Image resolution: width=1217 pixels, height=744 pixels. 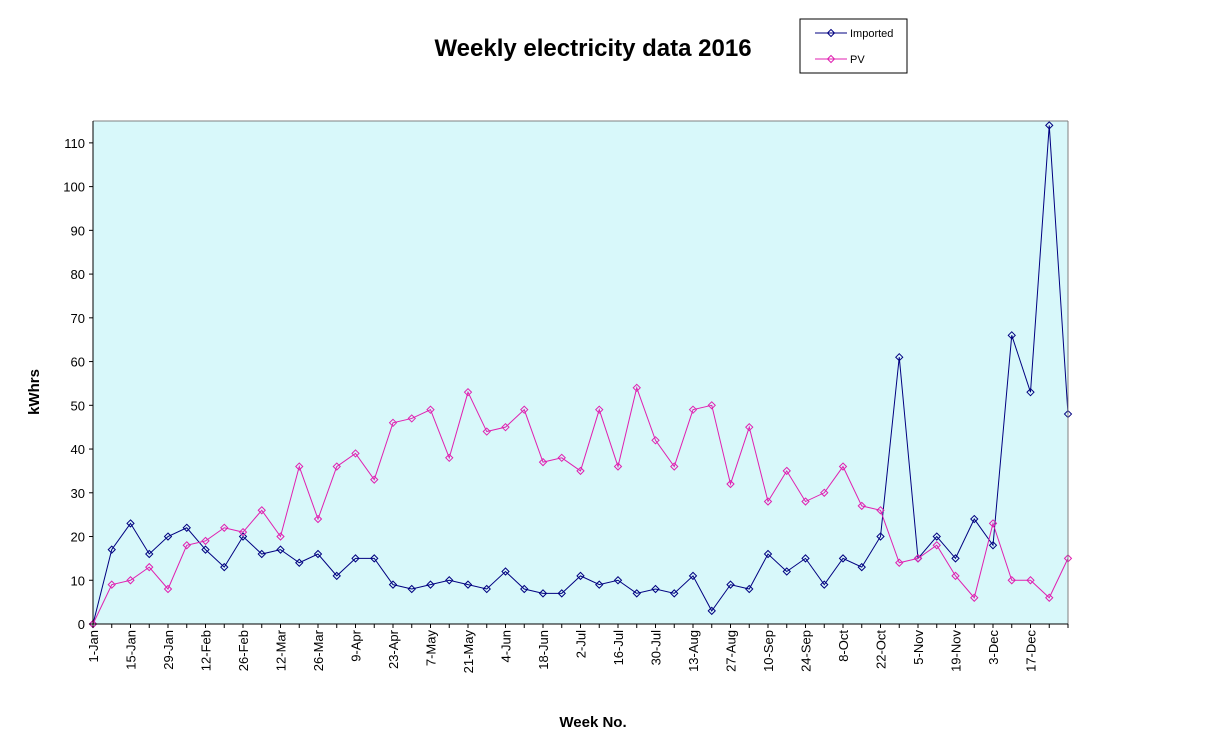 I want to click on legend: Imported PV, so click(x=853, y=46).